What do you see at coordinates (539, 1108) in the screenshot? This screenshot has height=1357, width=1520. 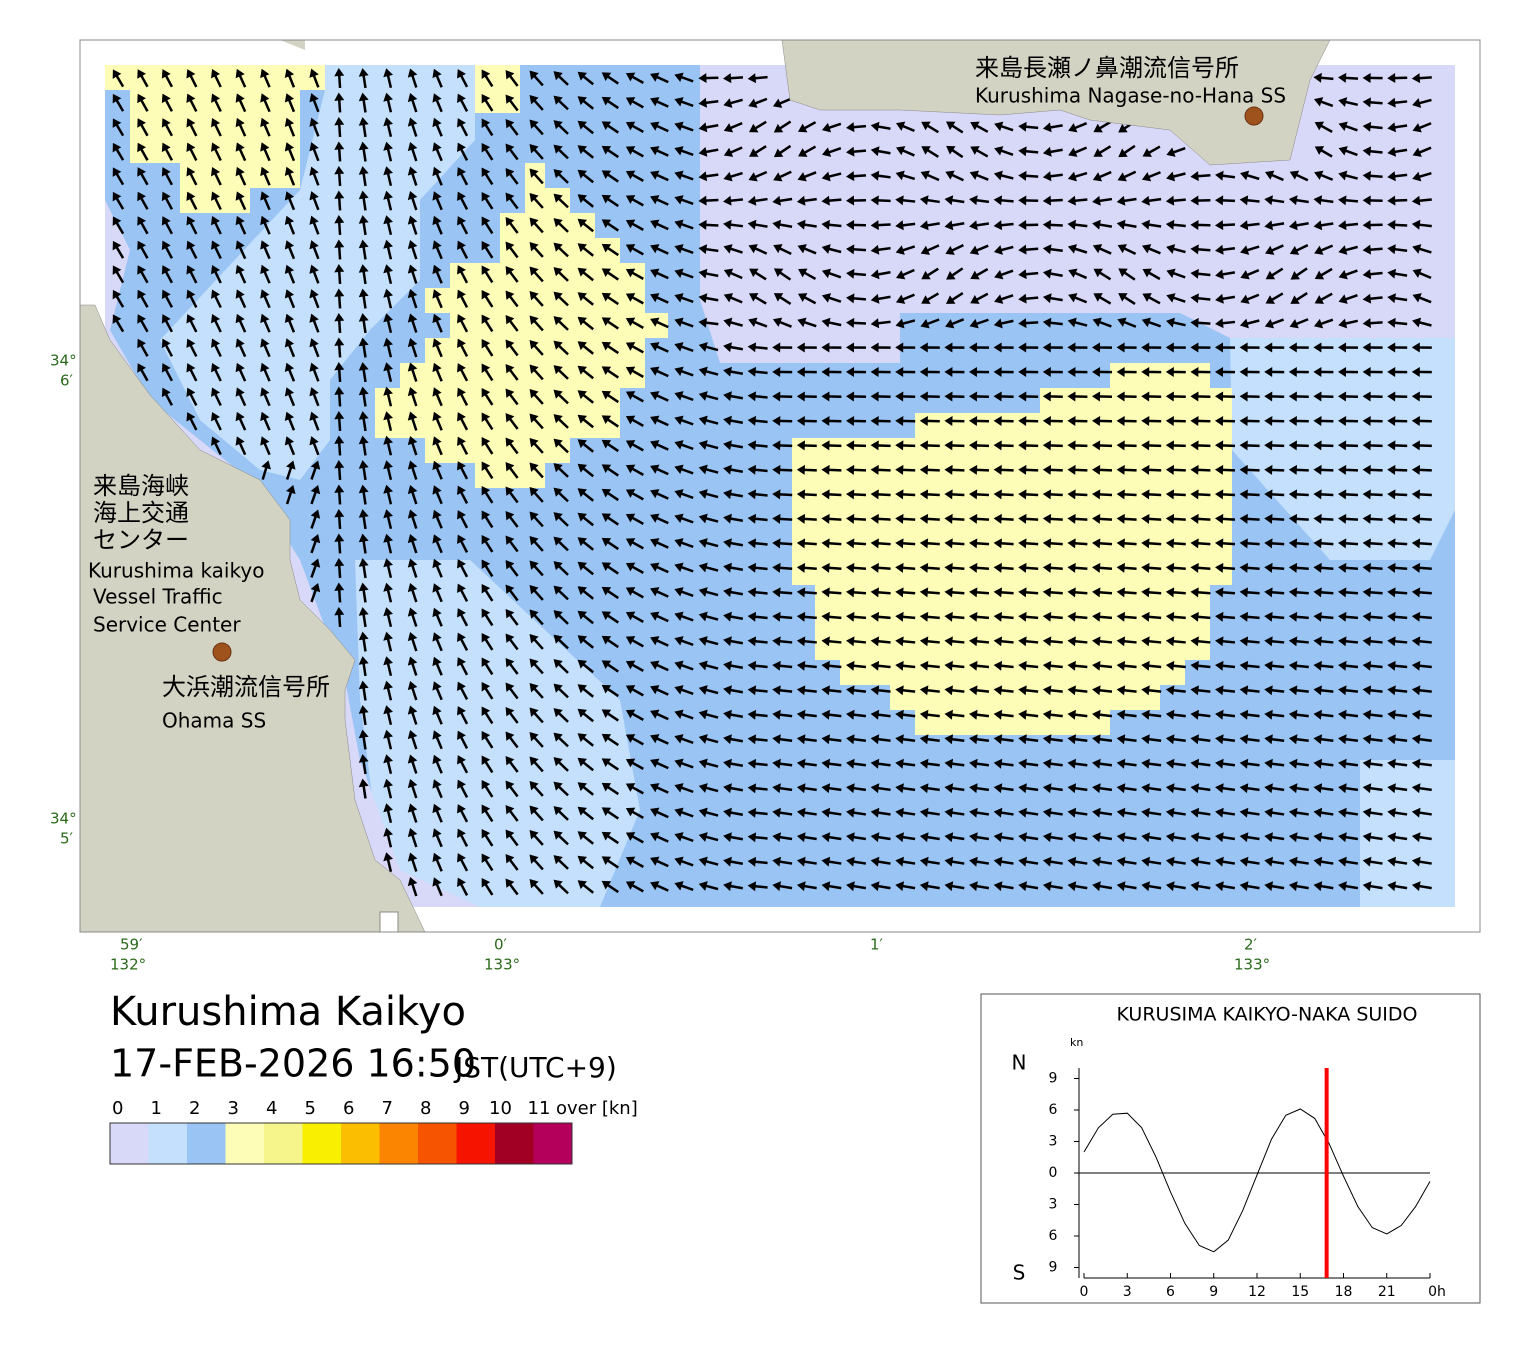 I see `legend-label: 11` at bounding box center [539, 1108].